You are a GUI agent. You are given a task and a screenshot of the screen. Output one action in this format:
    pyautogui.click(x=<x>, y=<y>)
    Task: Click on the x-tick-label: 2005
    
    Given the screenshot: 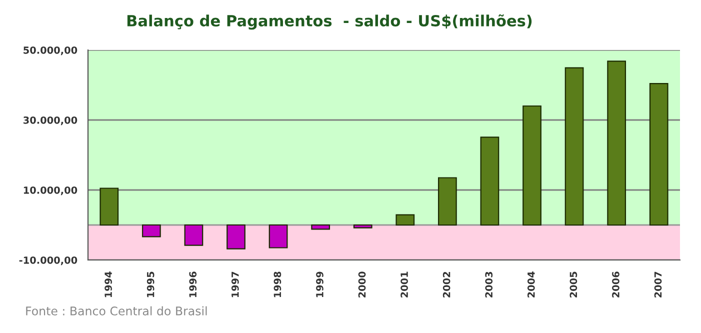 What is the action you would take?
    pyautogui.click(x=574, y=285)
    